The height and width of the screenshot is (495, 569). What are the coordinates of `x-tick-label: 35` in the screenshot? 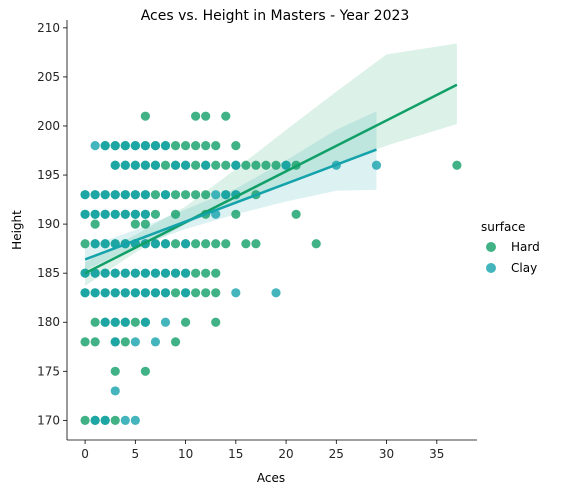 It's located at (436, 454).